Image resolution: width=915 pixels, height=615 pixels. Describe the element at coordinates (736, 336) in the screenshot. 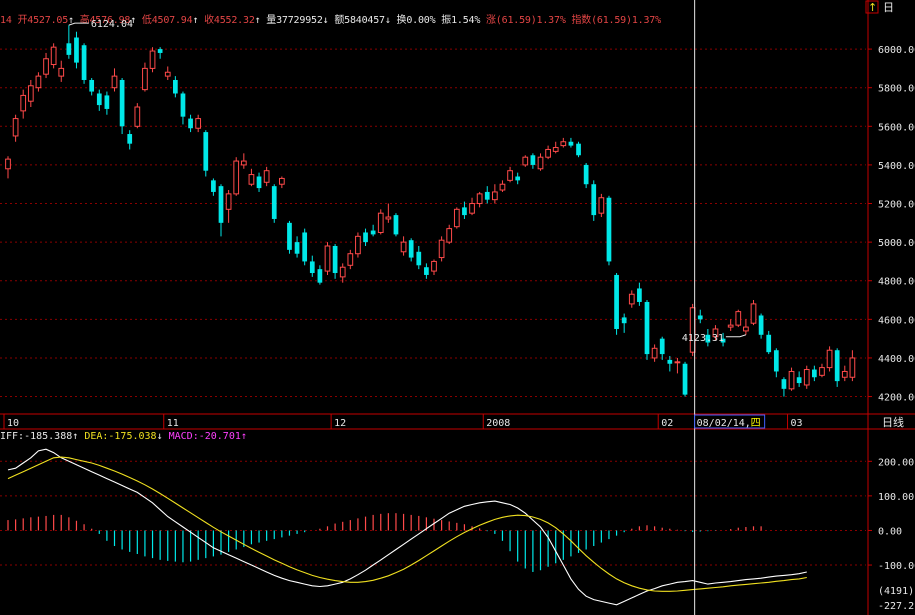

I see `extreme-marker-line` at that location.